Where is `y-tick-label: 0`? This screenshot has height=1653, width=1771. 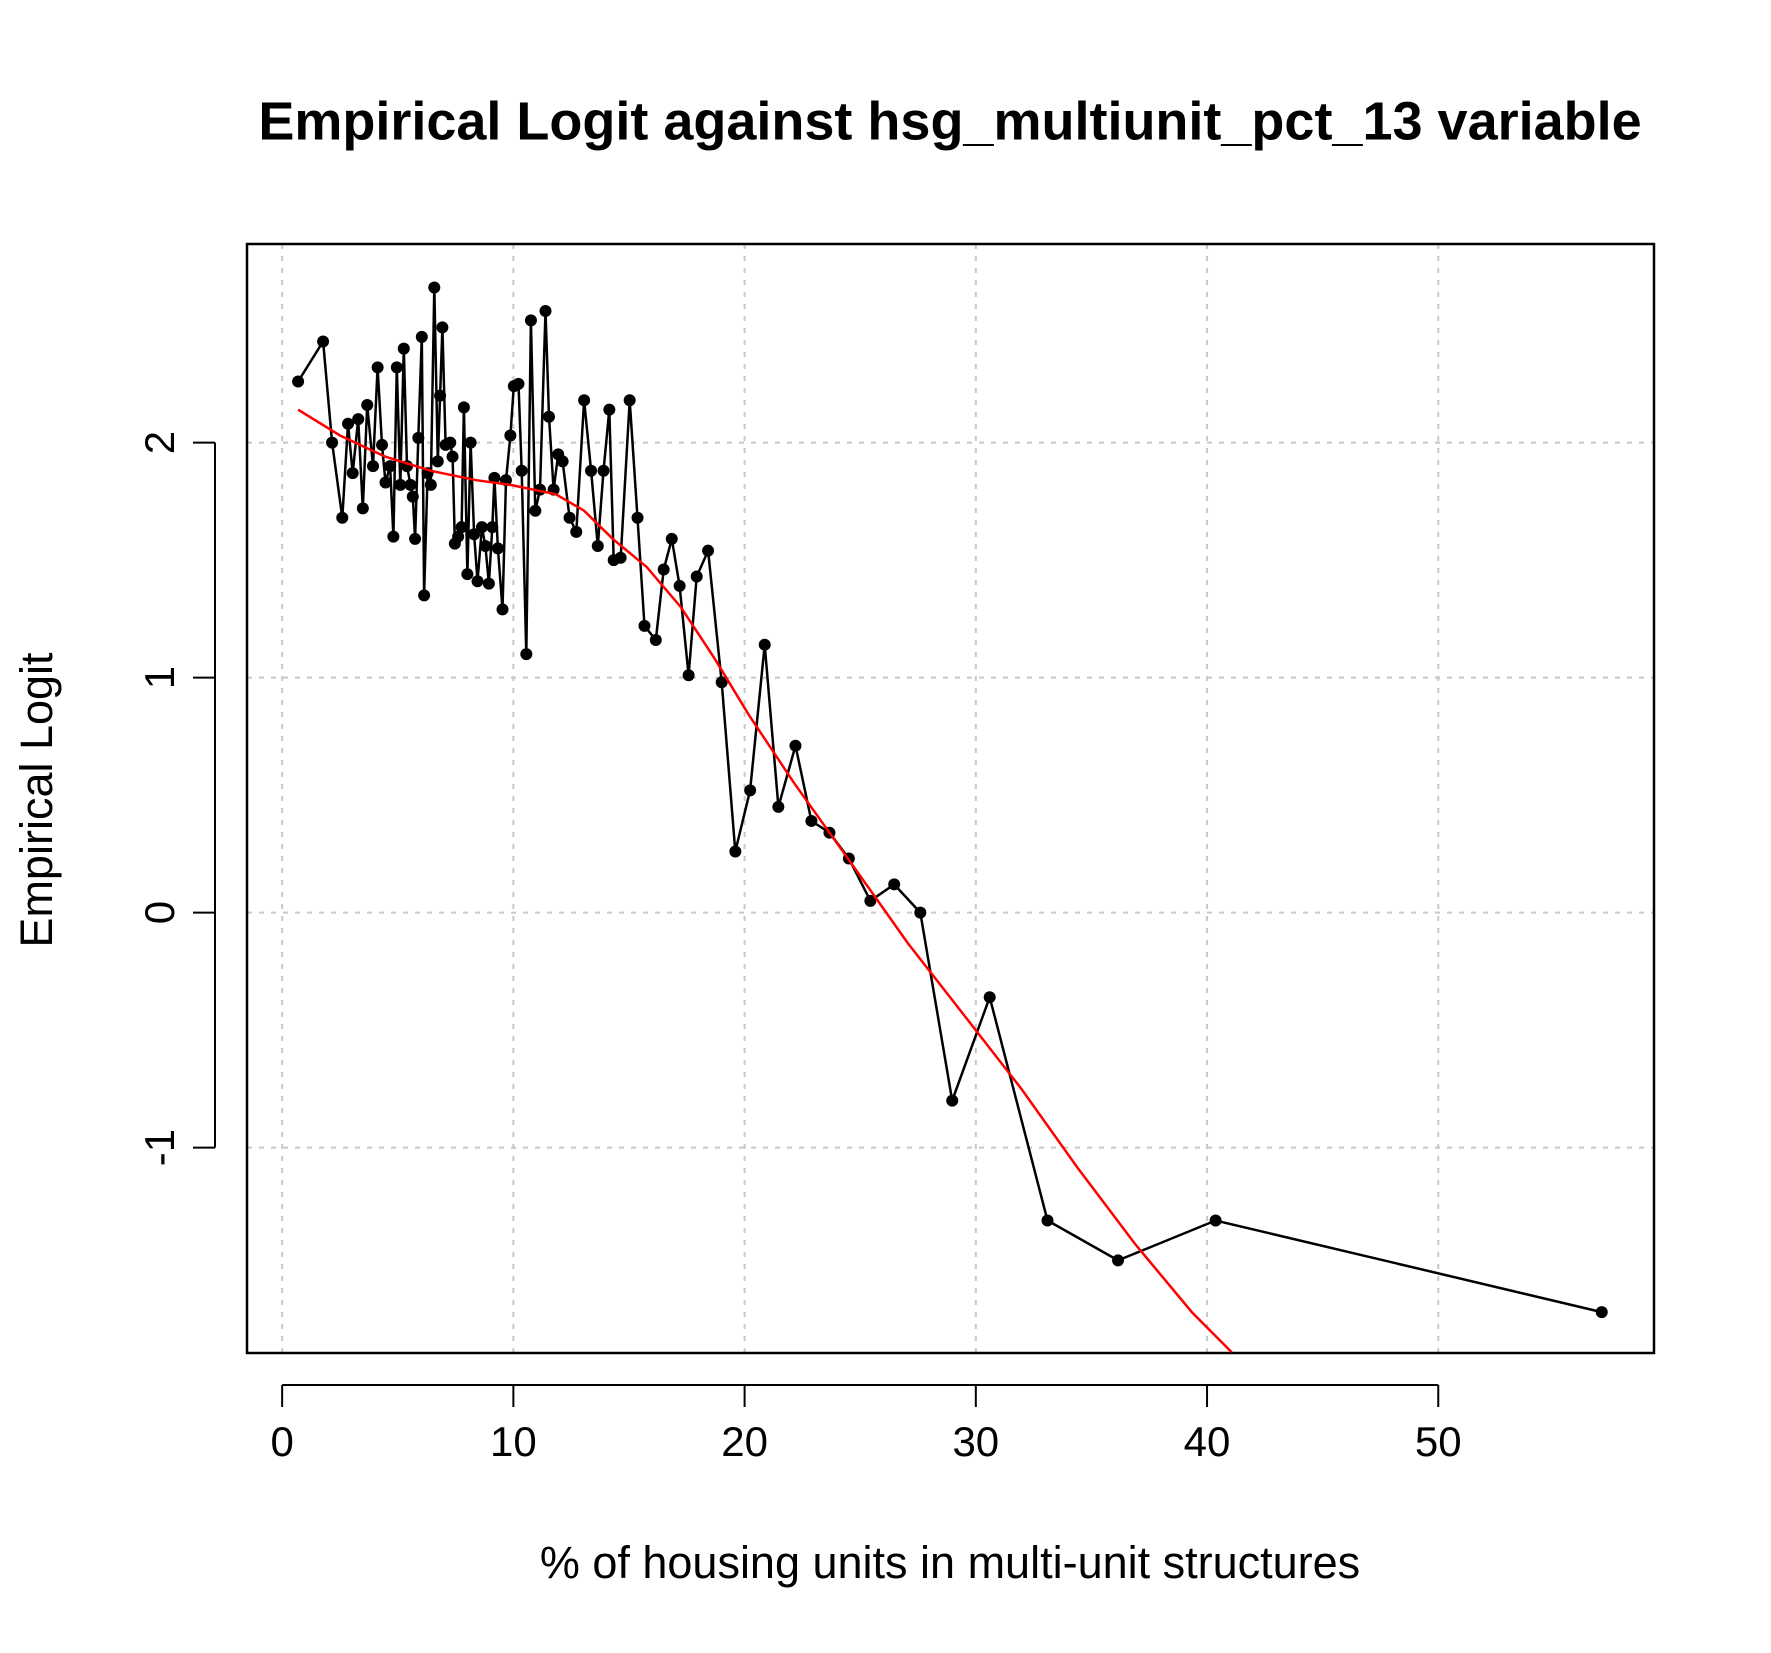
y-tick-label: 0 is located at coordinates (159, 912).